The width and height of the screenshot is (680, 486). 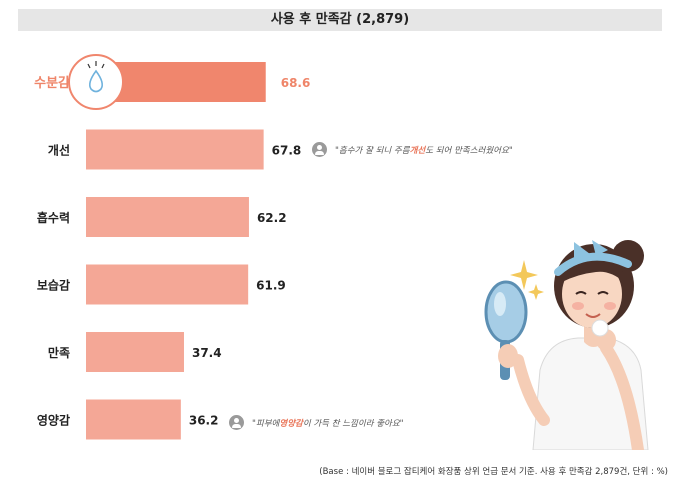 I want to click on category-label: 보습감, so click(x=53, y=285).